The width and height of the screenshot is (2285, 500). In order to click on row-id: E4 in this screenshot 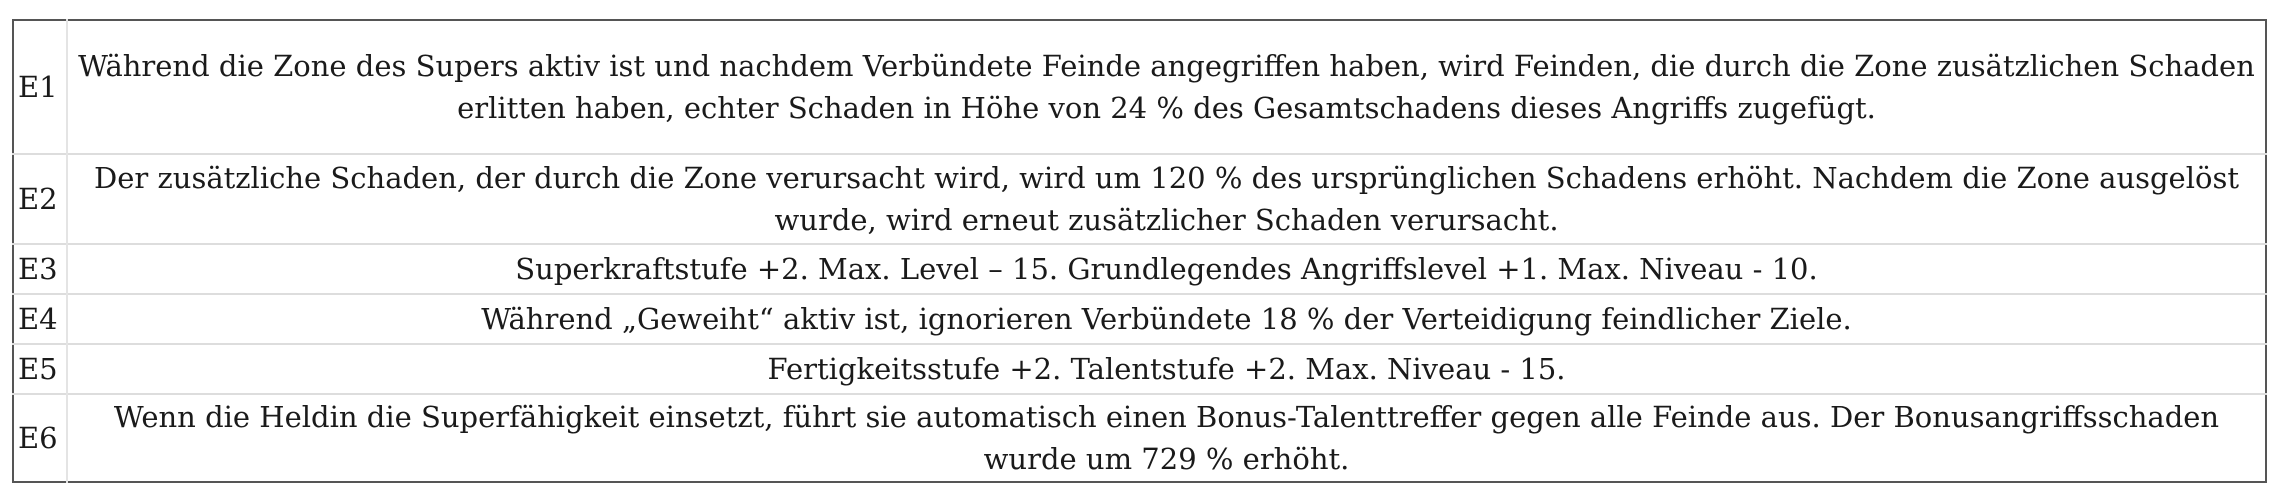, I will do `click(40, 318)`.